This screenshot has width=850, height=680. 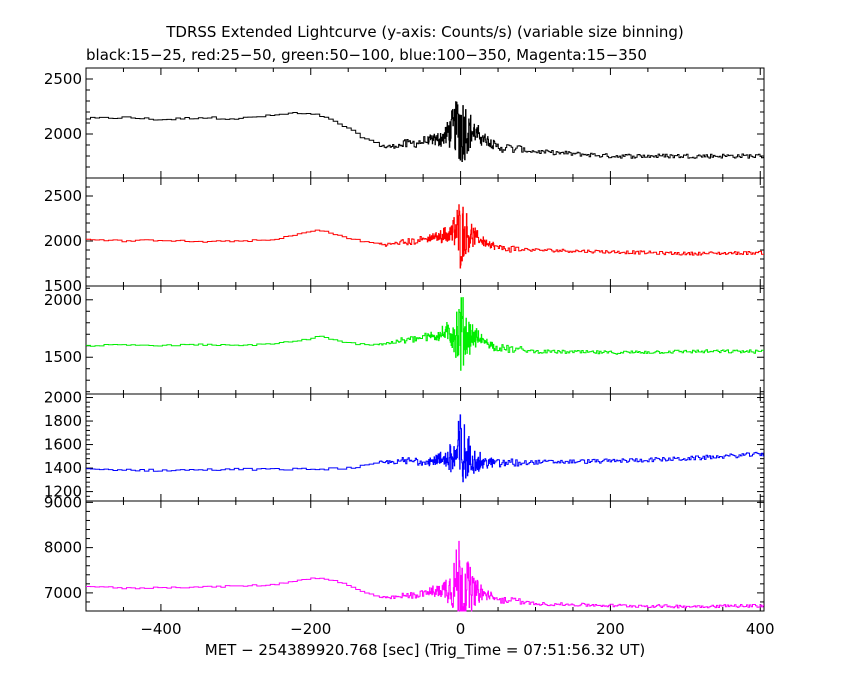 I want to click on y-tick-label: 1200, so click(x=63, y=492).